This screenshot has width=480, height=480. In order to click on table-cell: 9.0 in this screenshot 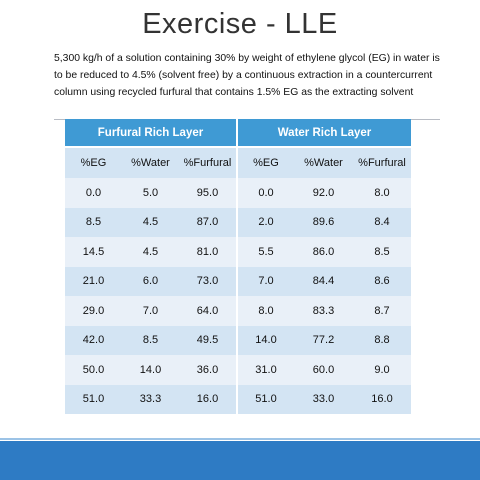, I will do `click(382, 370)`.